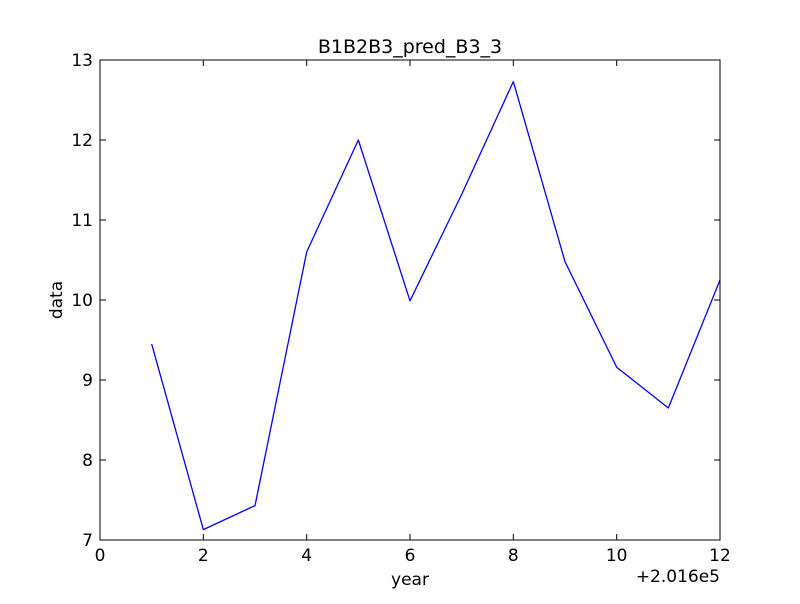 The image size is (800, 604). What do you see at coordinates (82, 301) in the screenshot?
I see `y-tick-label: 10` at bounding box center [82, 301].